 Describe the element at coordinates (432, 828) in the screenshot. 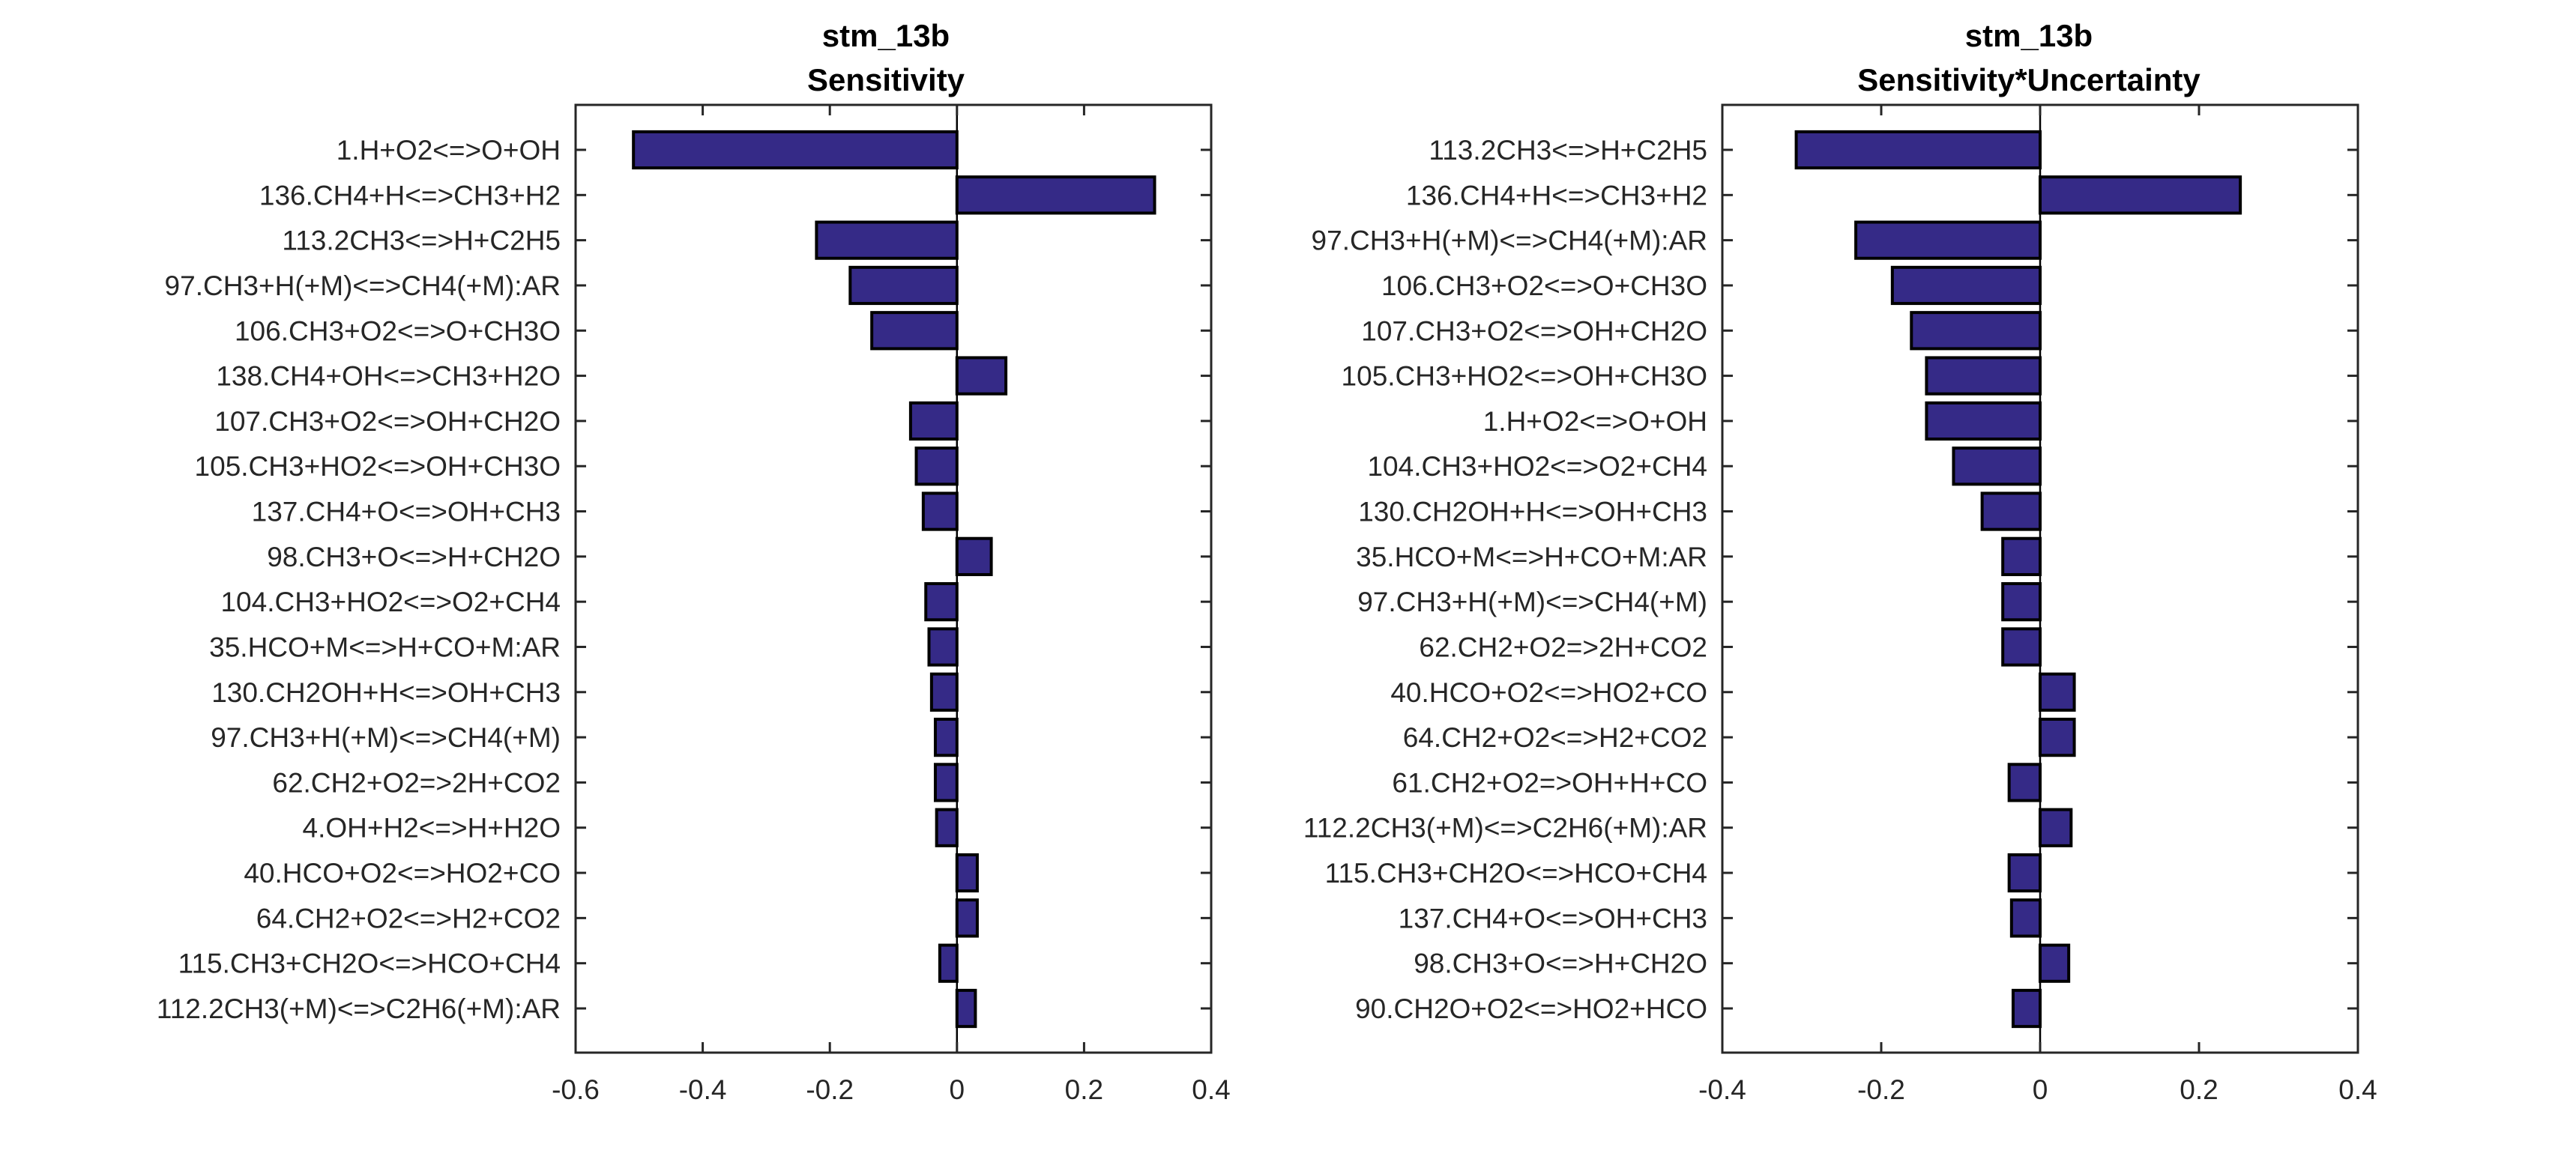

I see `y-tick-label: 4.OH+H2<=>H+H2O` at that location.